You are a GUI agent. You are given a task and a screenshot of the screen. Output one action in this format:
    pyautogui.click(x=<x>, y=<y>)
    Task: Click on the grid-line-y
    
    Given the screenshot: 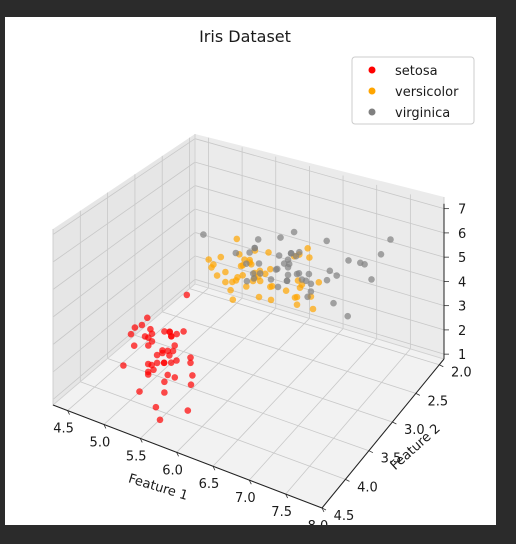 What is the action you would take?
    pyautogui.click(x=289, y=352)
    